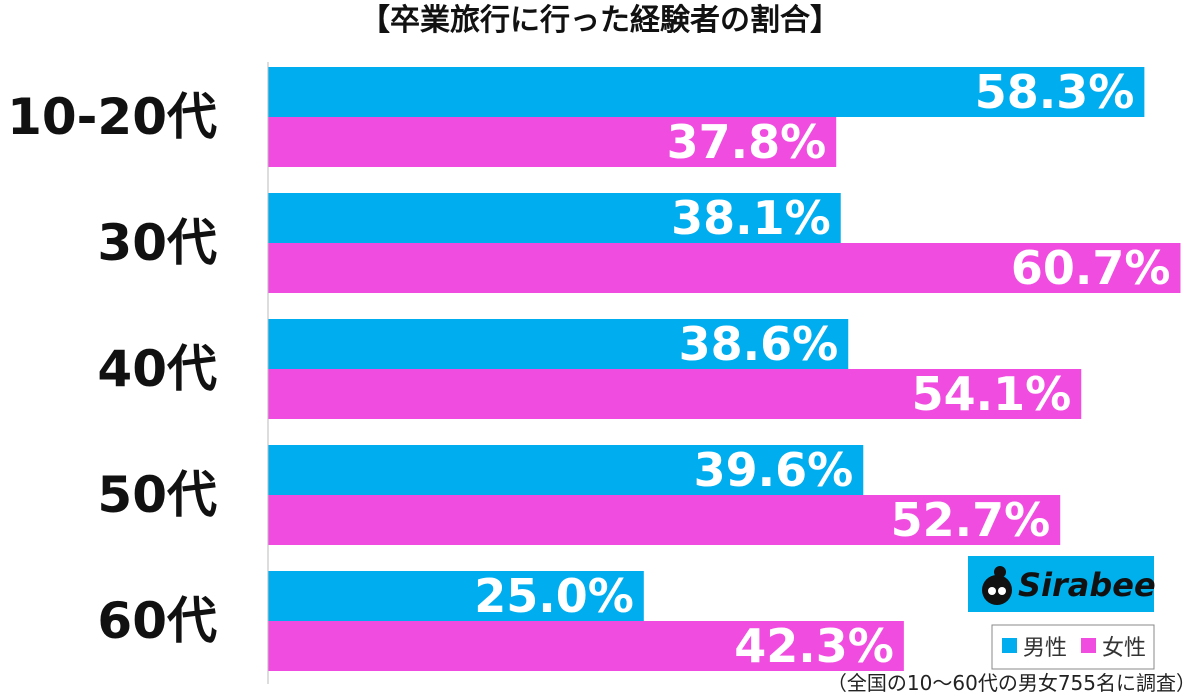  I want to click on bar-value-label: 38.6%, so click(759, 344).